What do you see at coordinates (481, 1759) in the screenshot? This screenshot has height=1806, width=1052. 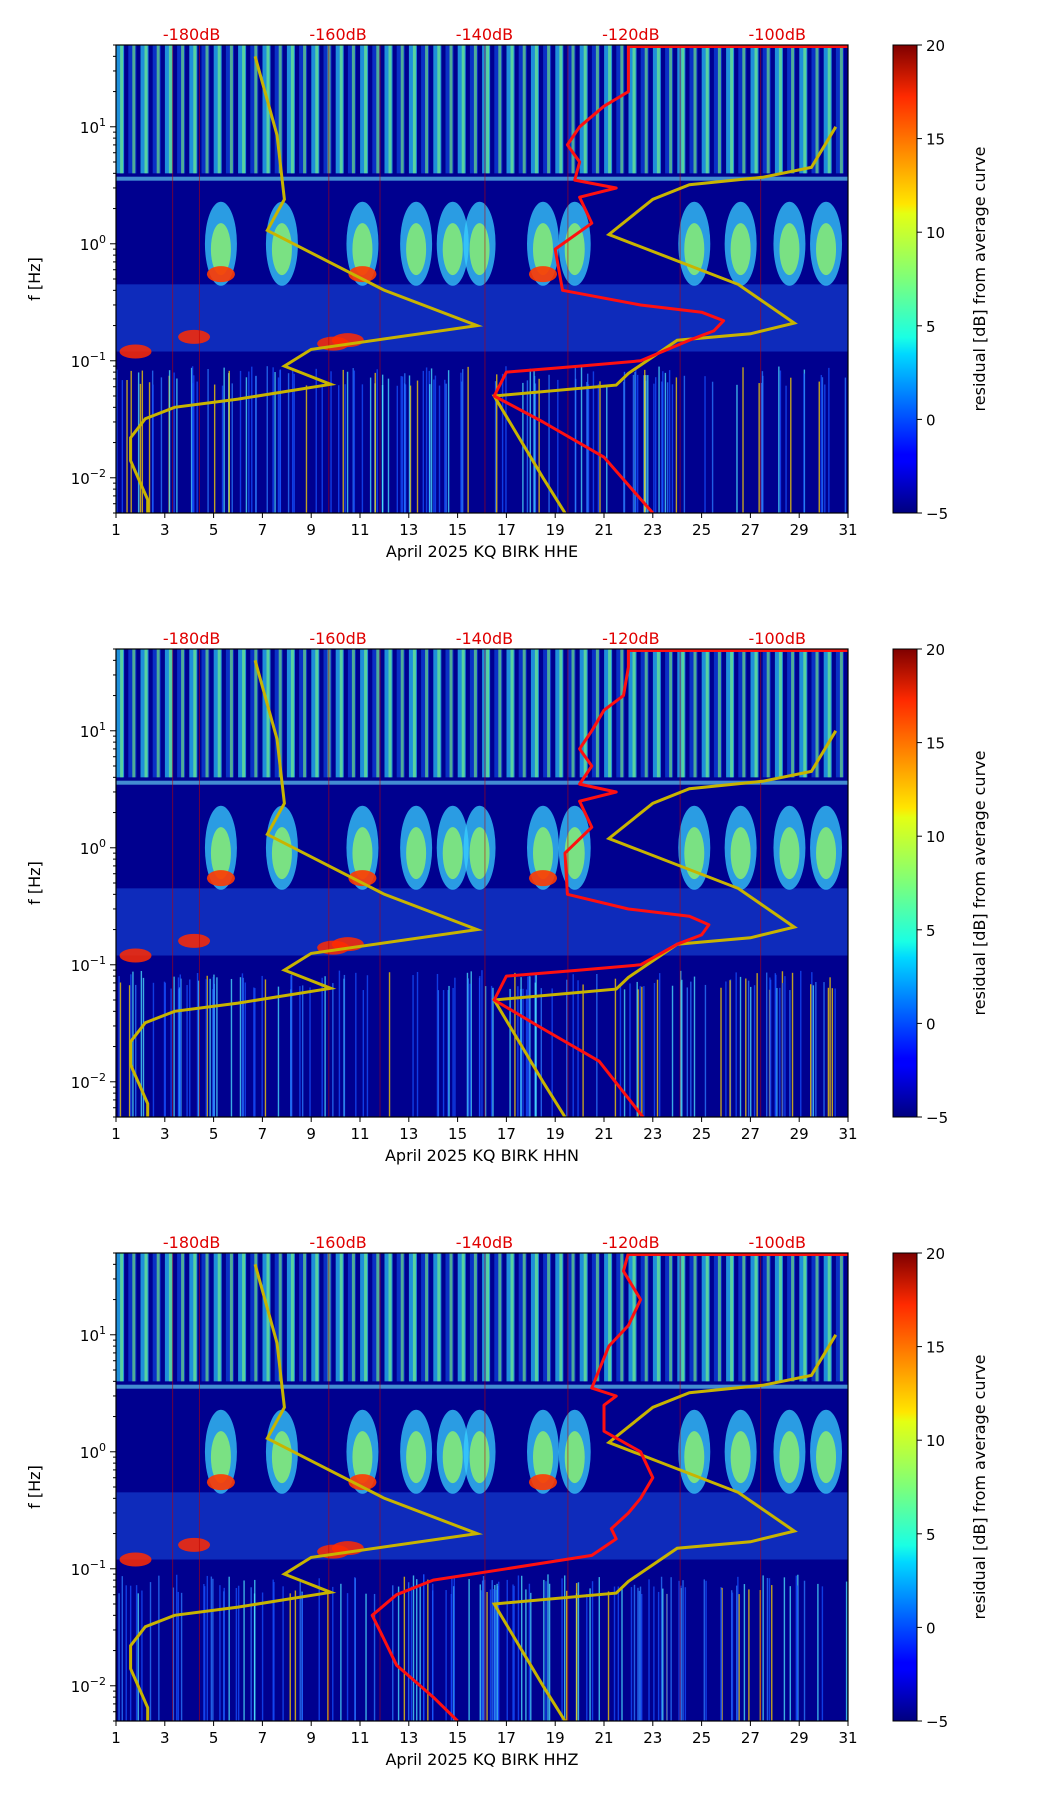 I see `x-axis-title: April 2025 KQ BIRK HHZ` at bounding box center [481, 1759].